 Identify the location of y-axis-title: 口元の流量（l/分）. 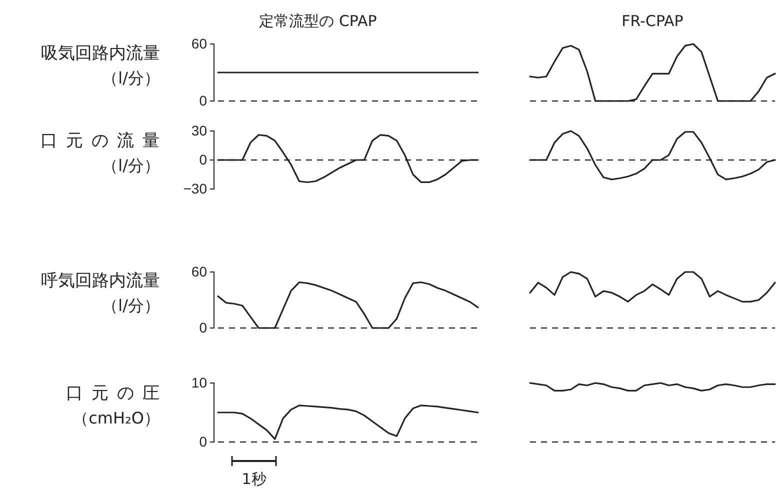
(104, 153).